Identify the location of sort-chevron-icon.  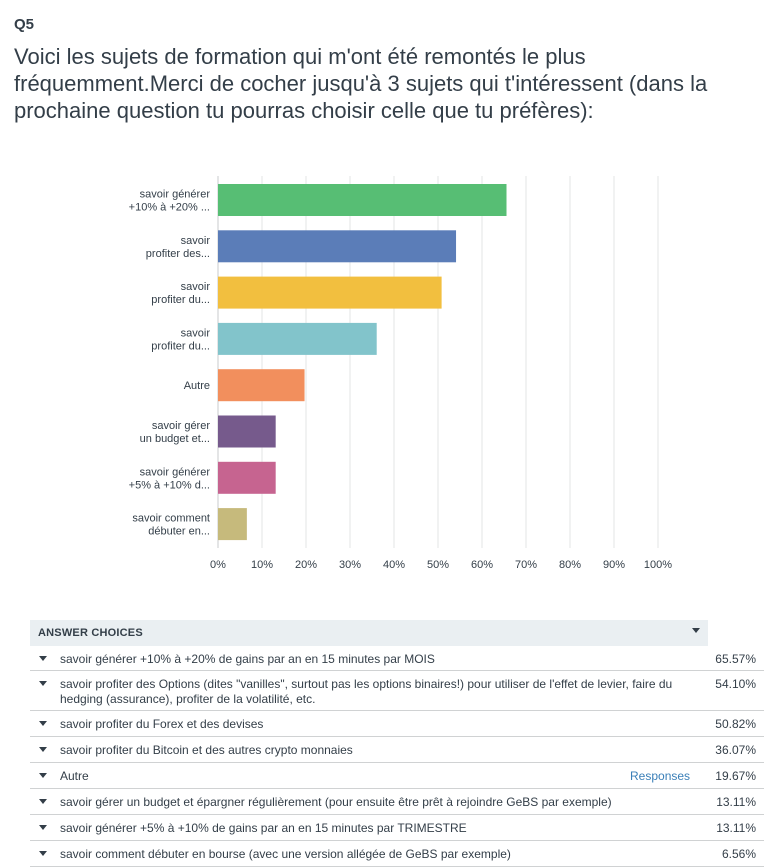
(696, 630).